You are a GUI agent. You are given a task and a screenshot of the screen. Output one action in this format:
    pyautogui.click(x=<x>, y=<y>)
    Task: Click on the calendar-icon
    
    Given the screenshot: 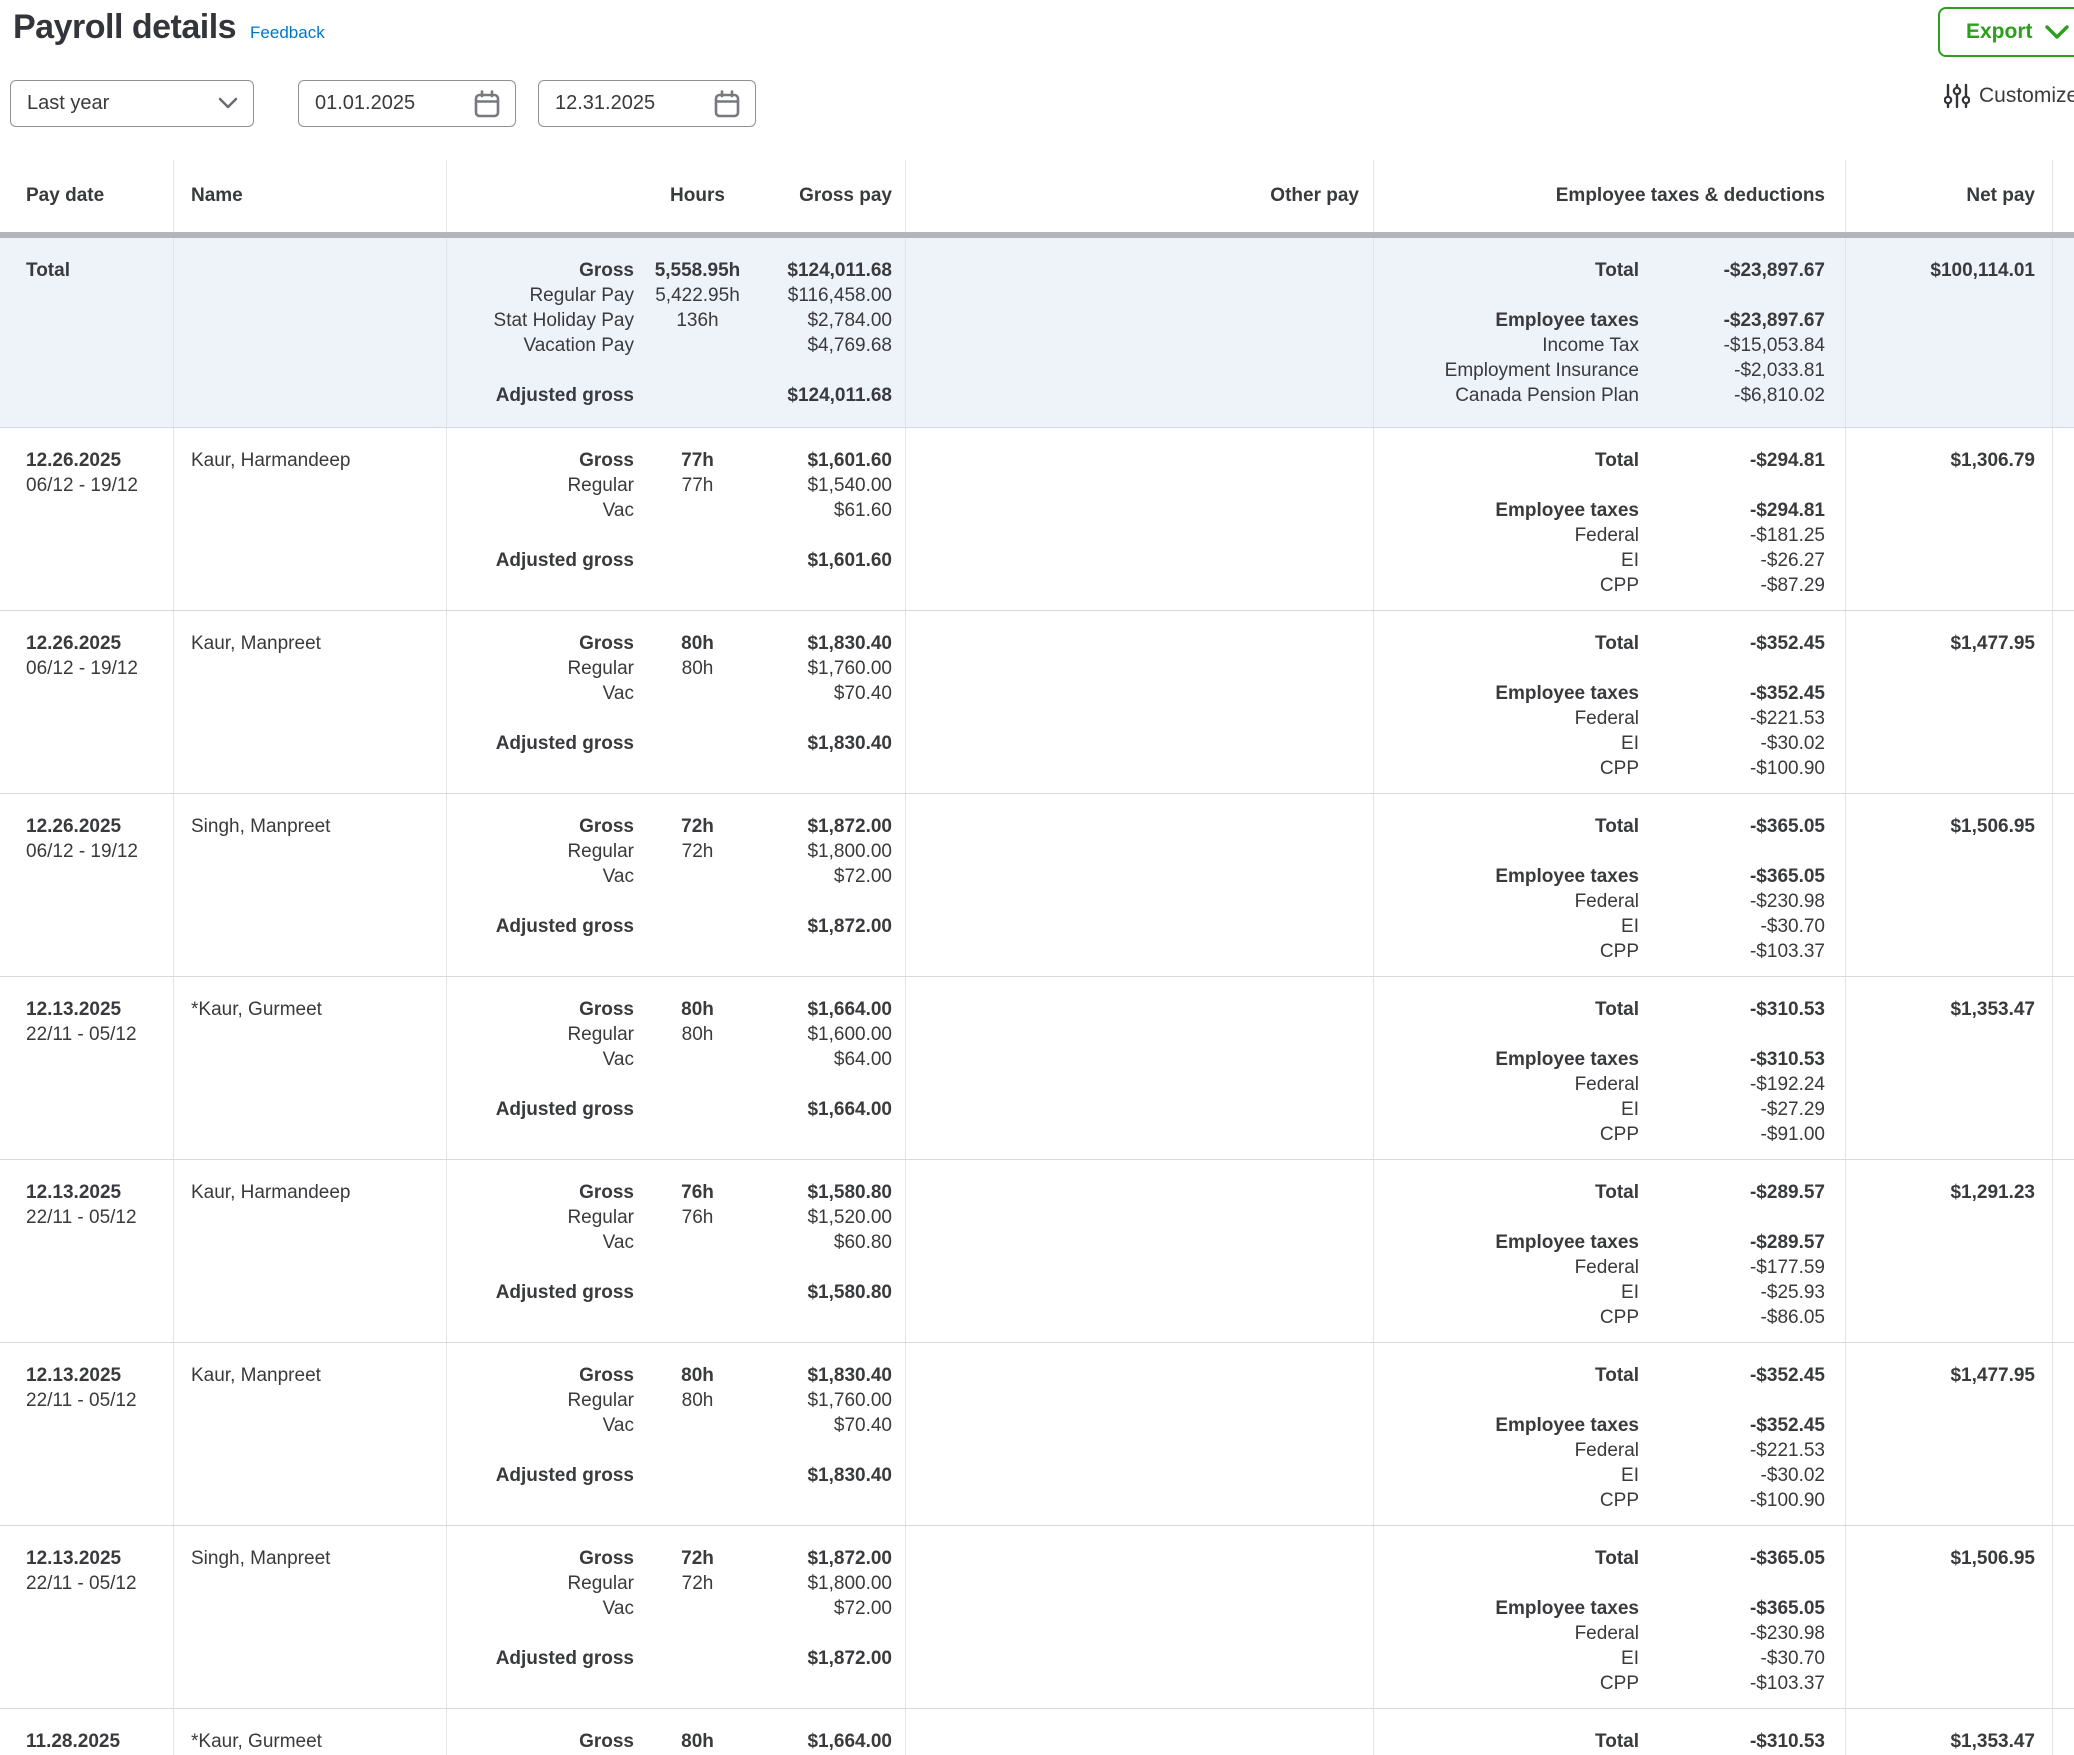 What is the action you would take?
    pyautogui.click(x=727, y=103)
    